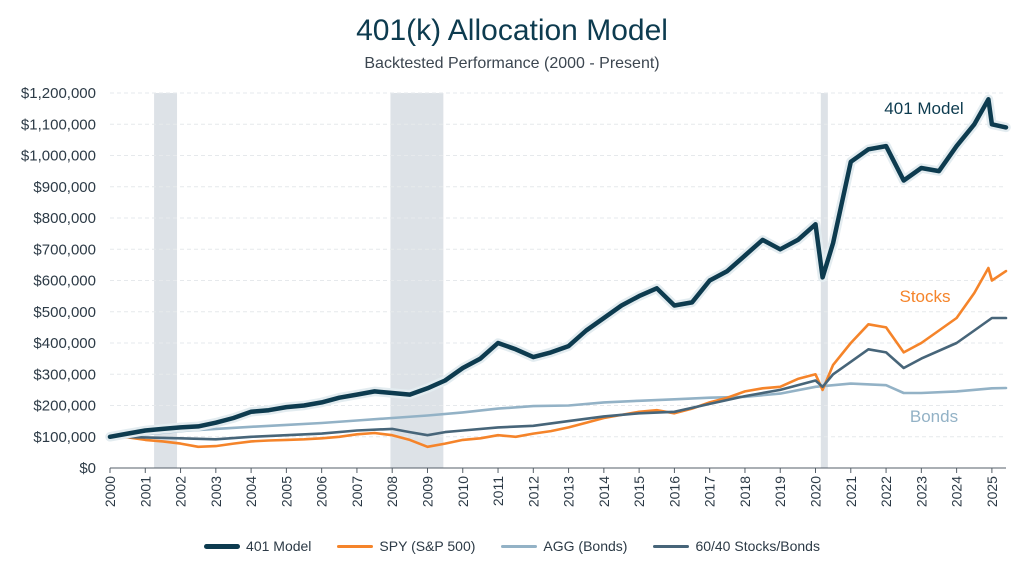  Describe the element at coordinates (992, 491) in the screenshot. I see `x-tick-label: 2025` at that location.